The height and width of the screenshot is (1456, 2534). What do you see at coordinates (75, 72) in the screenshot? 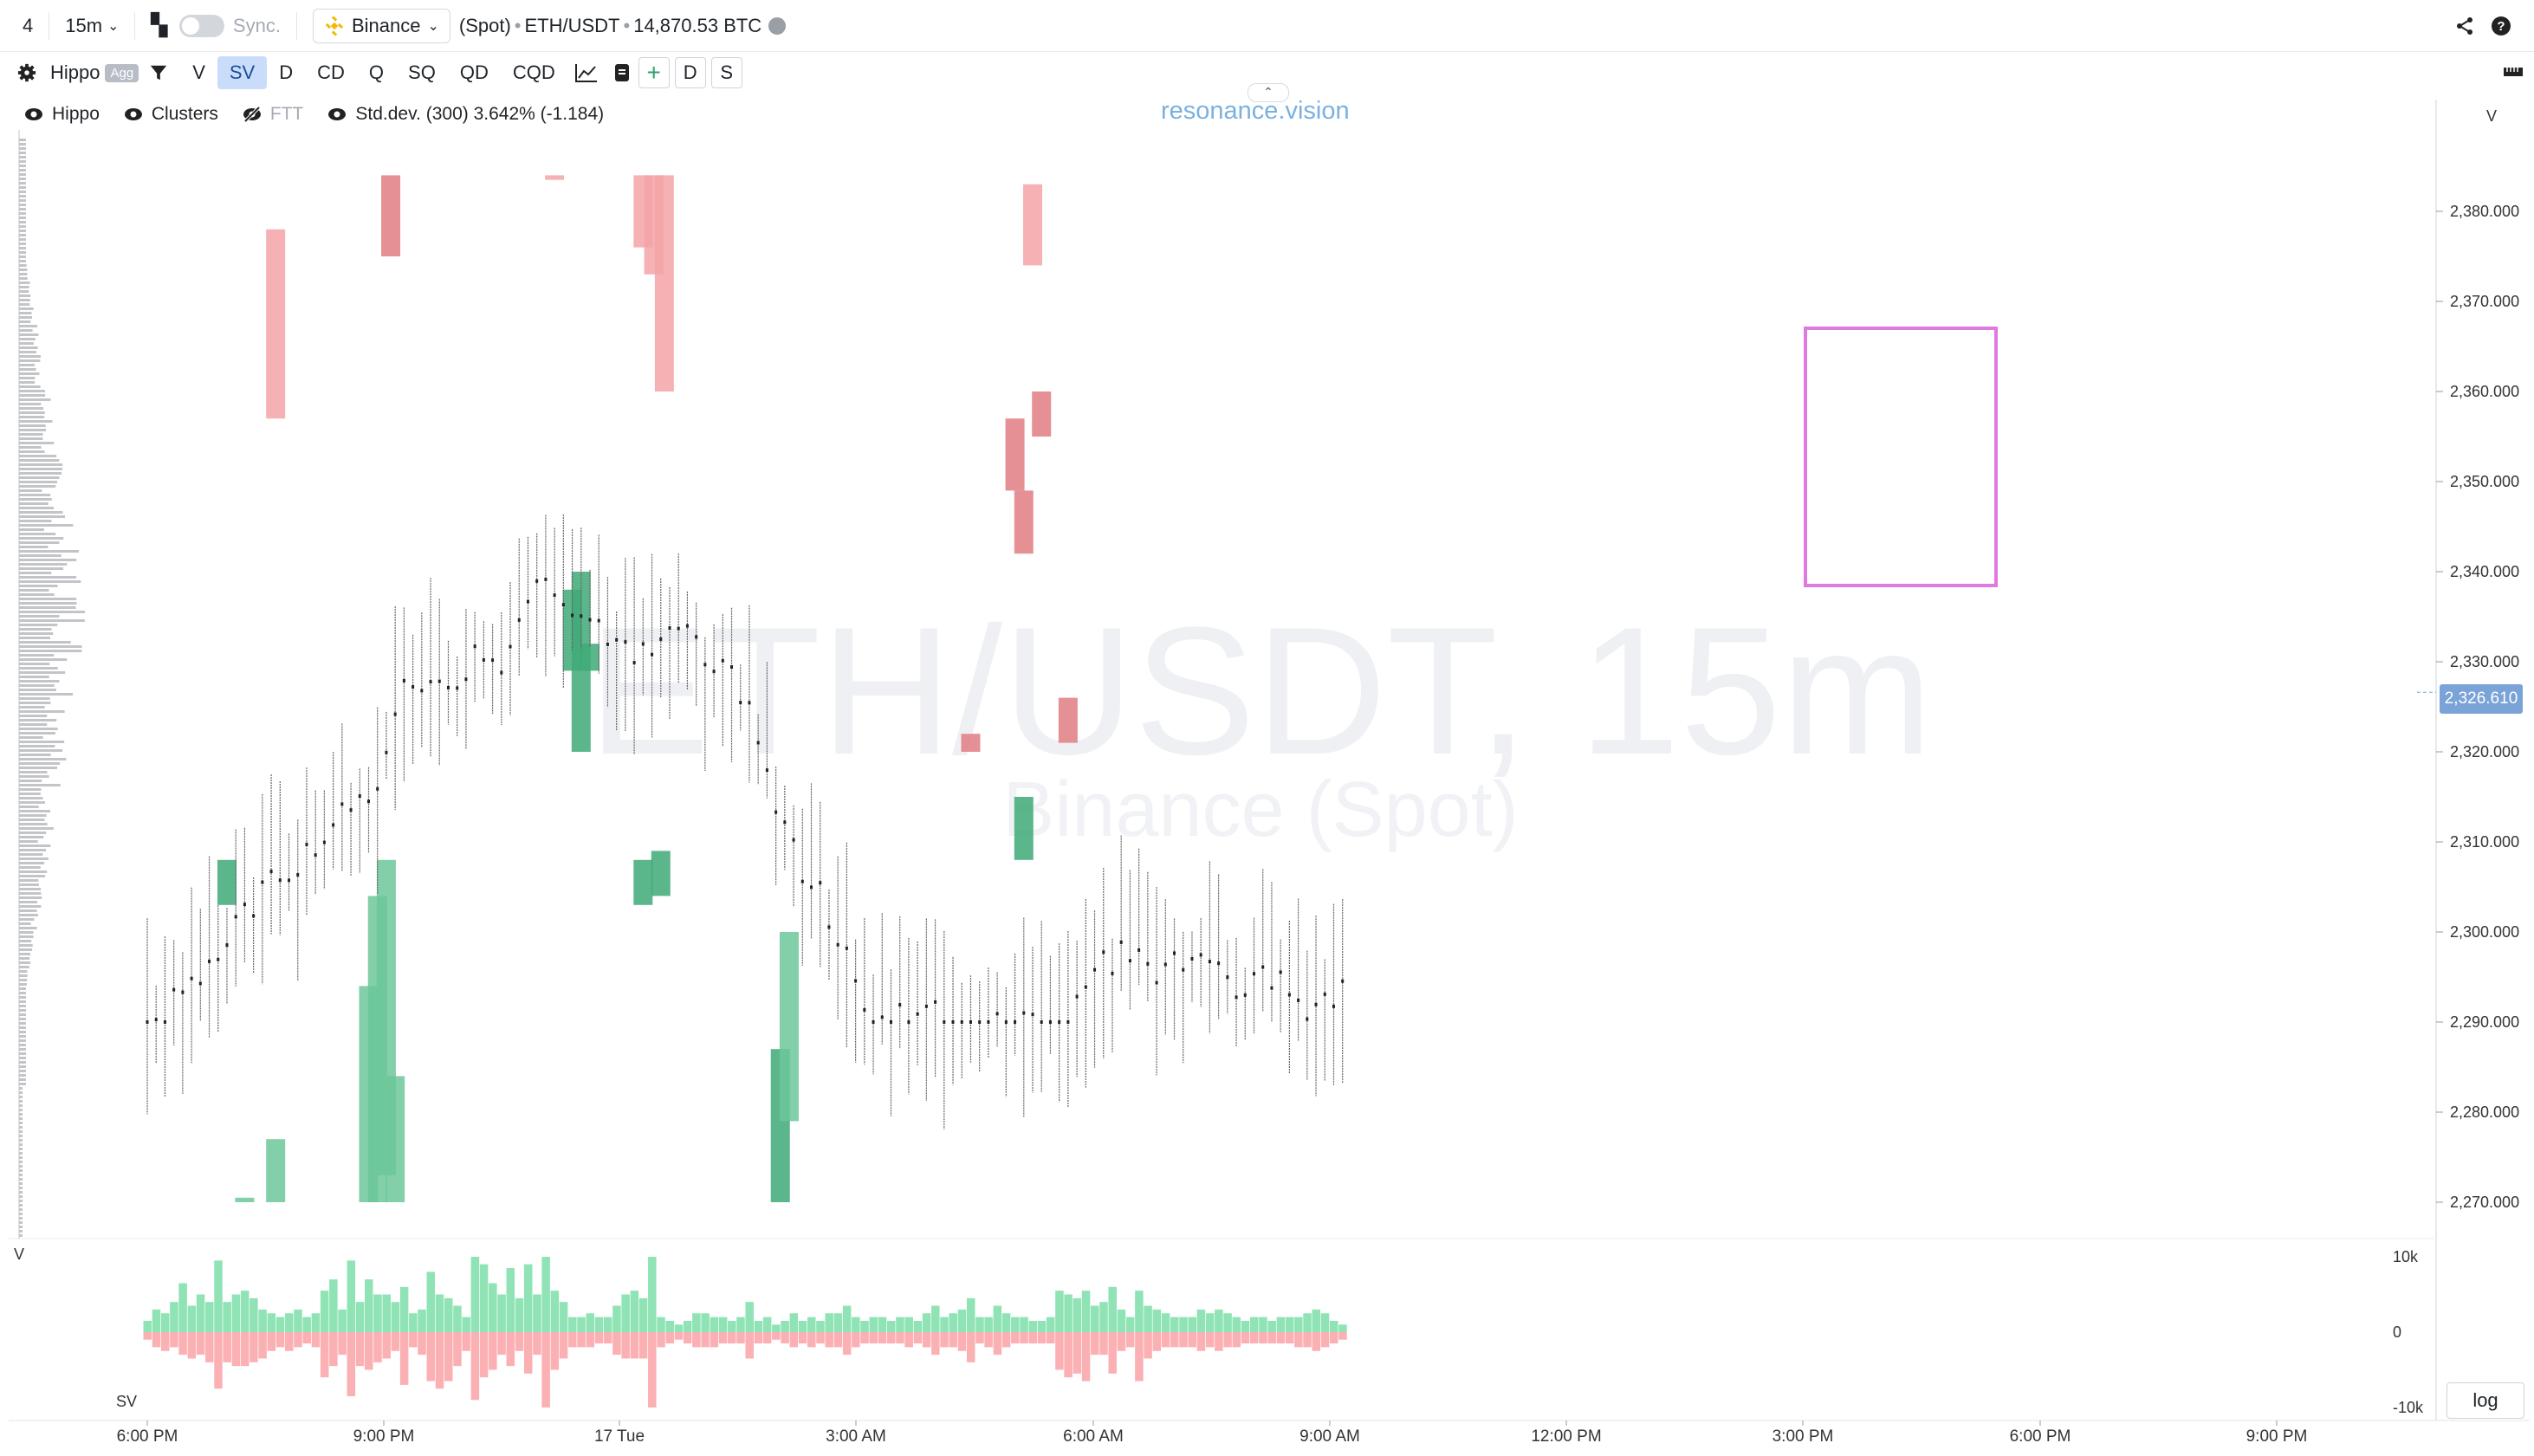
I see `indicator-name: Hippo` at bounding box center [75, 72].